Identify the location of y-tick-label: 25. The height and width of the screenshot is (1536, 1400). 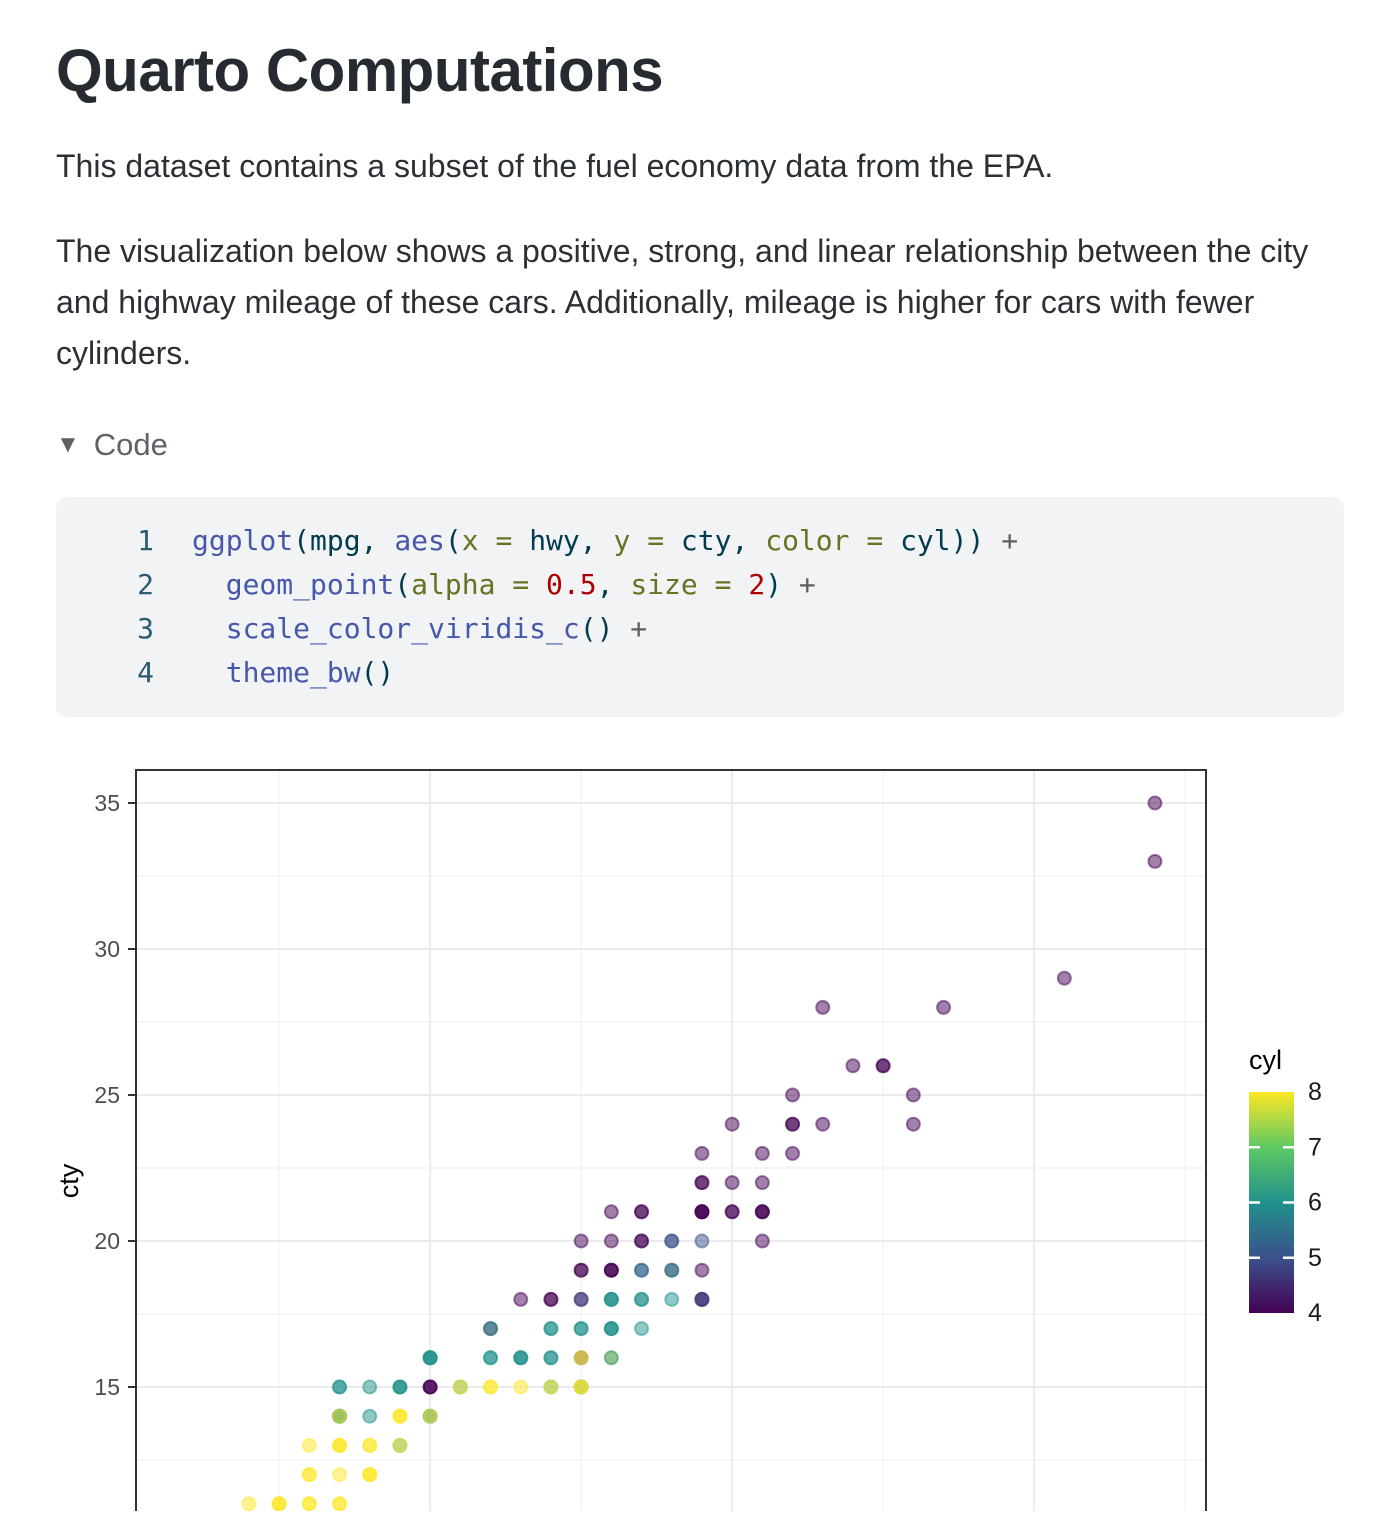
(107, 1095).